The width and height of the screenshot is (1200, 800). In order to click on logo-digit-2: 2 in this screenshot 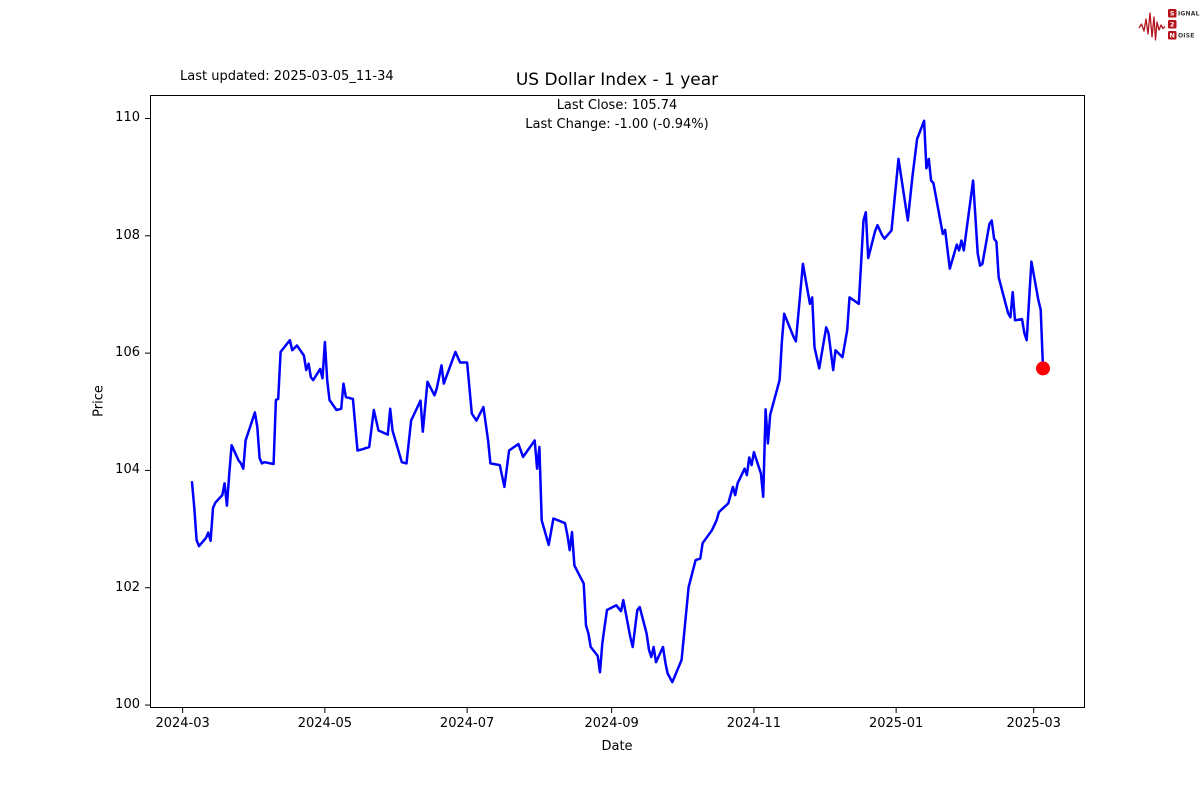, I will do `click(1172, 25)`.